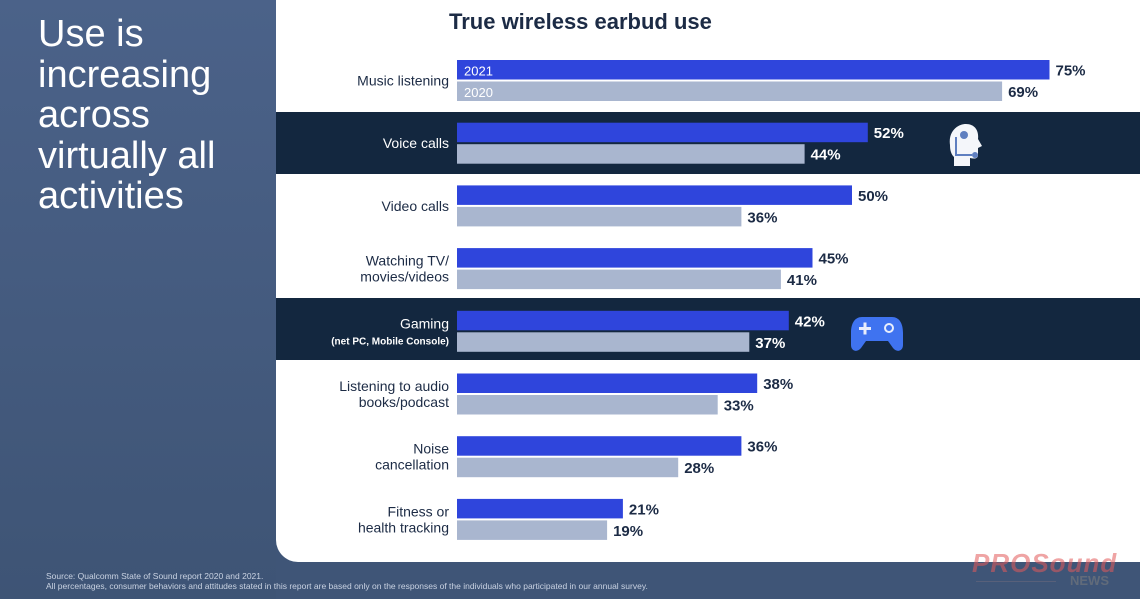 This screenshot has width=1140, height=599. I want to click on data-label: 69%, so click(1023, 92).